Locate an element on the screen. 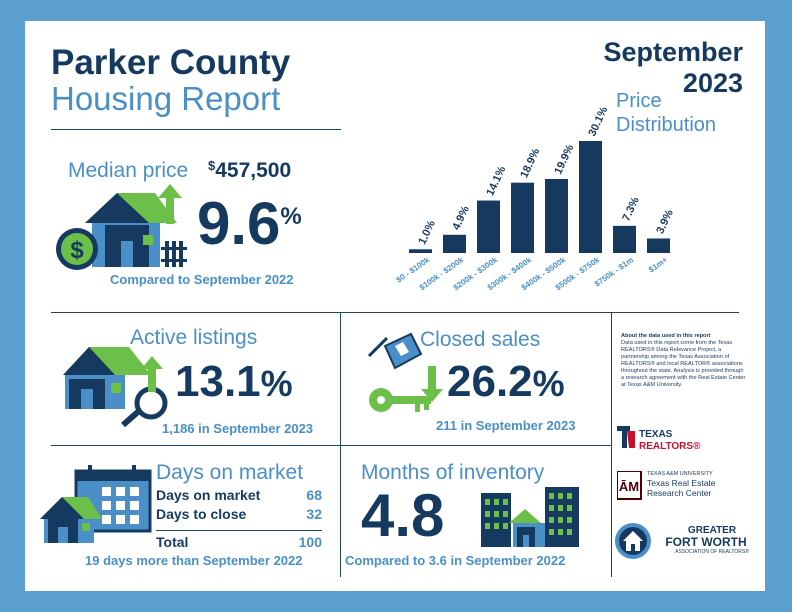  dom-row-label: Days on market is located at coordinates (208, 495).